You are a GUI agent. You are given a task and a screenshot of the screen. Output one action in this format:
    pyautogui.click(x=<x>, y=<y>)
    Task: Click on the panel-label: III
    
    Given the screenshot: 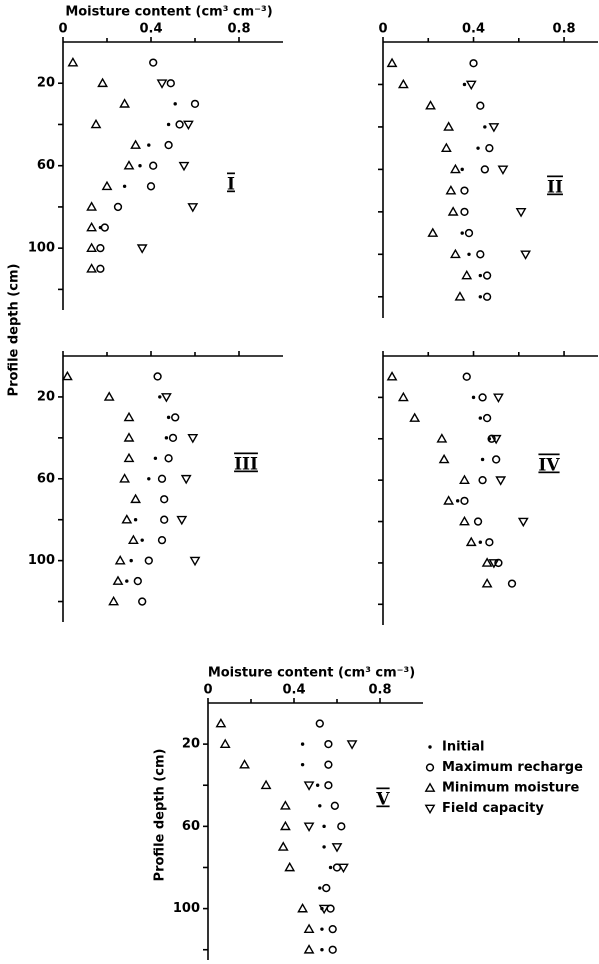 What is the action you would take?
    pyautogui.click(x=246, y=465)
    